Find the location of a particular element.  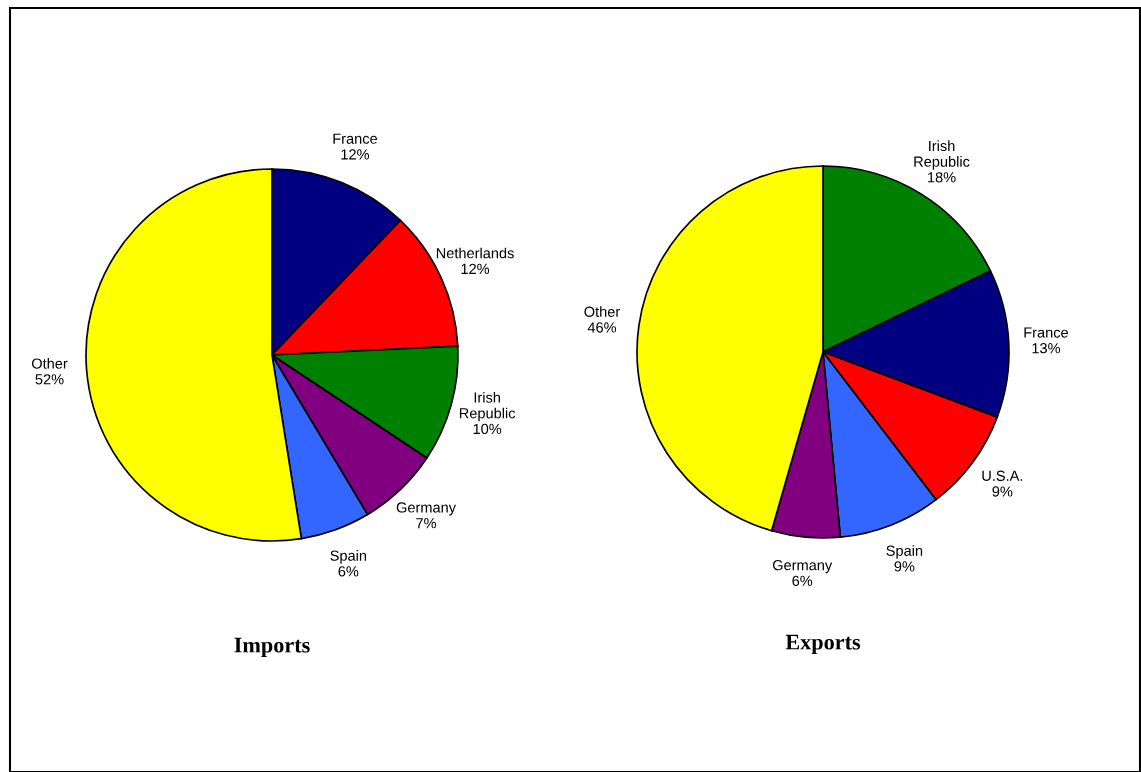

data-label: 52% is located at coordinates (49, 379).